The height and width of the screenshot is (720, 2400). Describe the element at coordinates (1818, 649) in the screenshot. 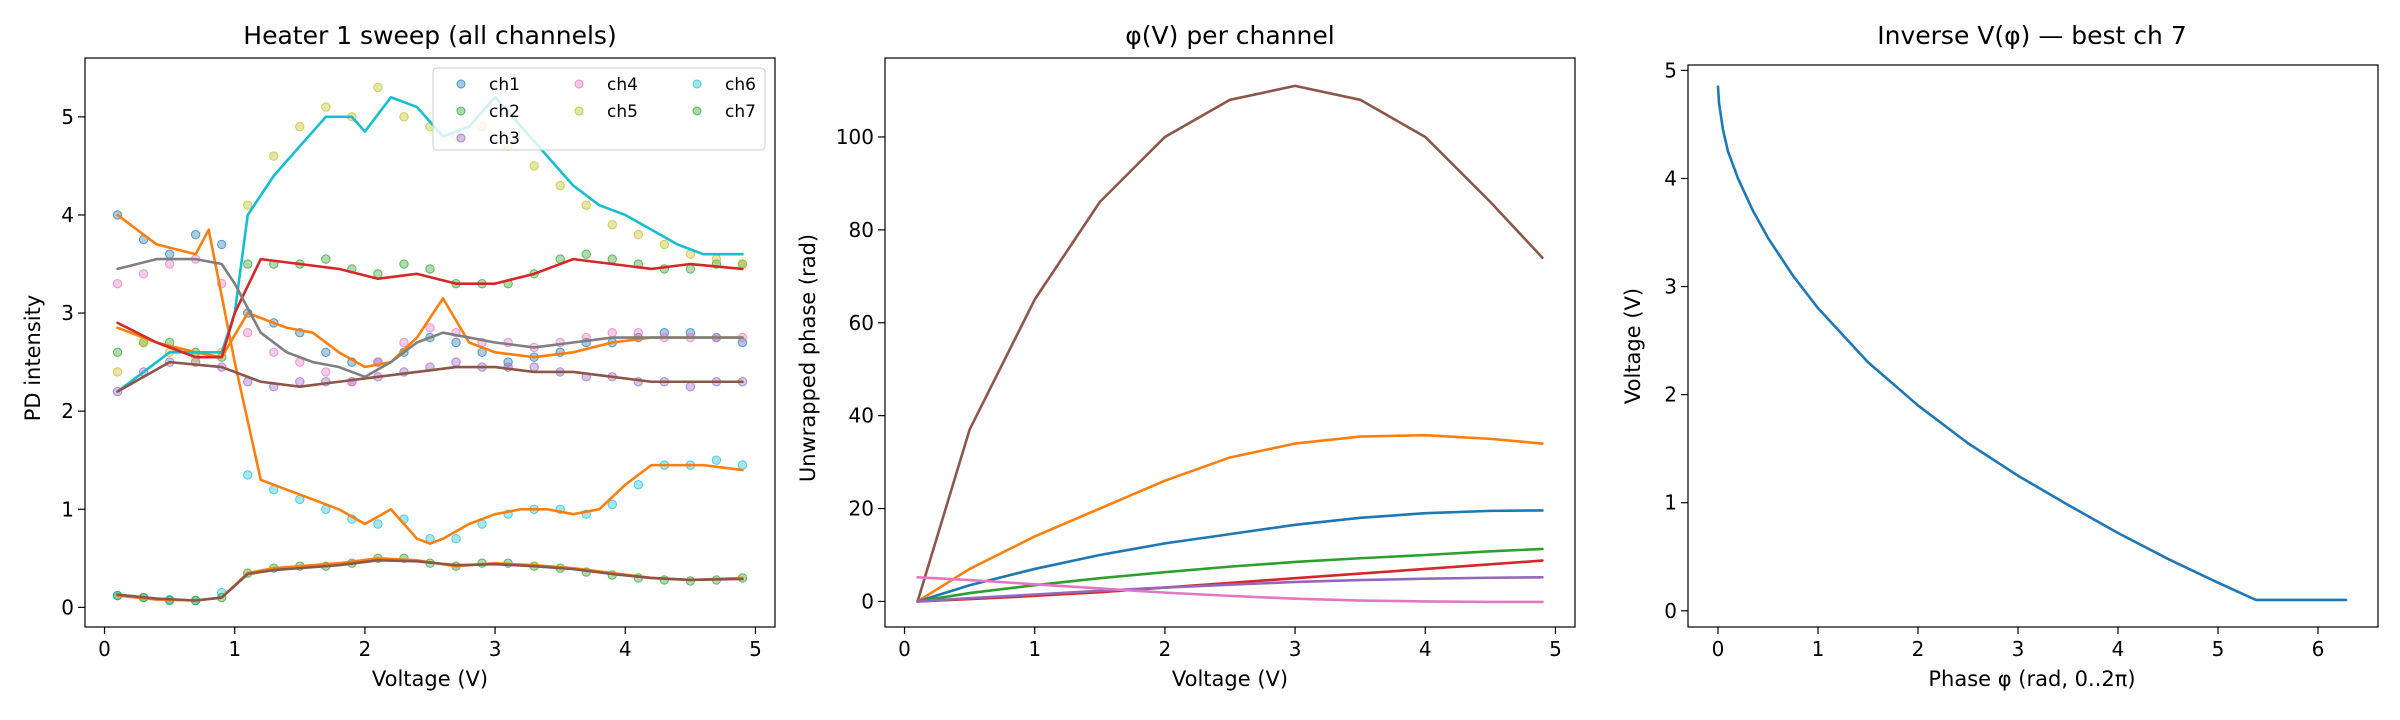

I see `x-tick-label: 1` at that location.